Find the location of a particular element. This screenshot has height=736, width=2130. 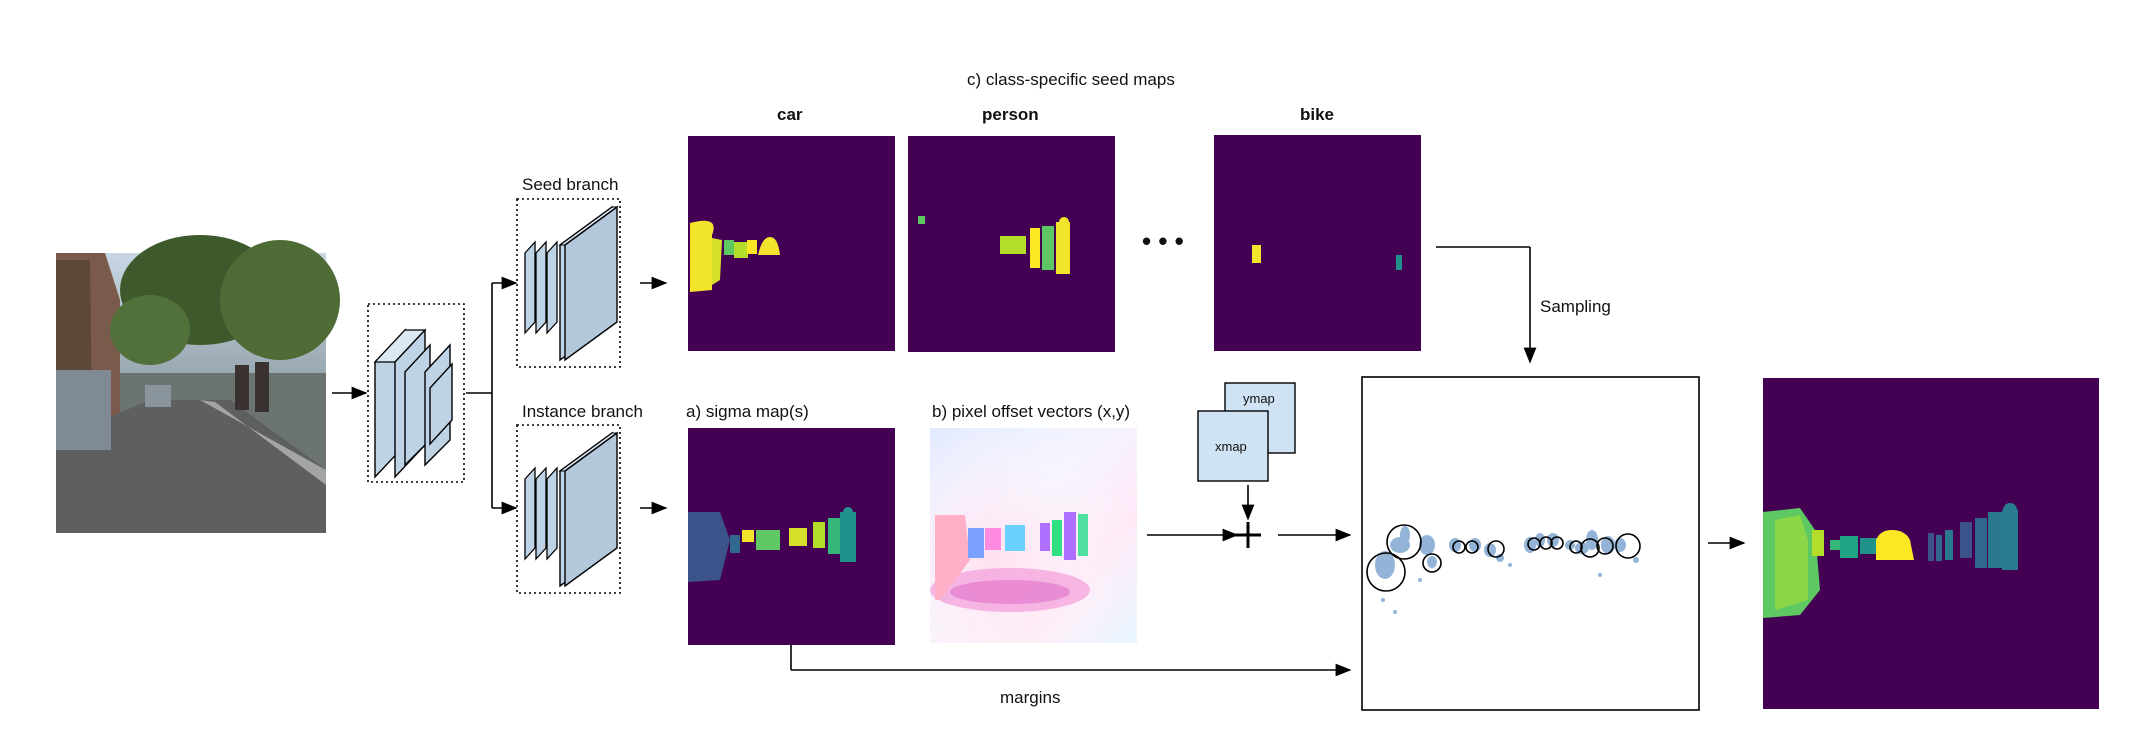

ellipsis-dots: • • • is located at coordinates (1163, 241).